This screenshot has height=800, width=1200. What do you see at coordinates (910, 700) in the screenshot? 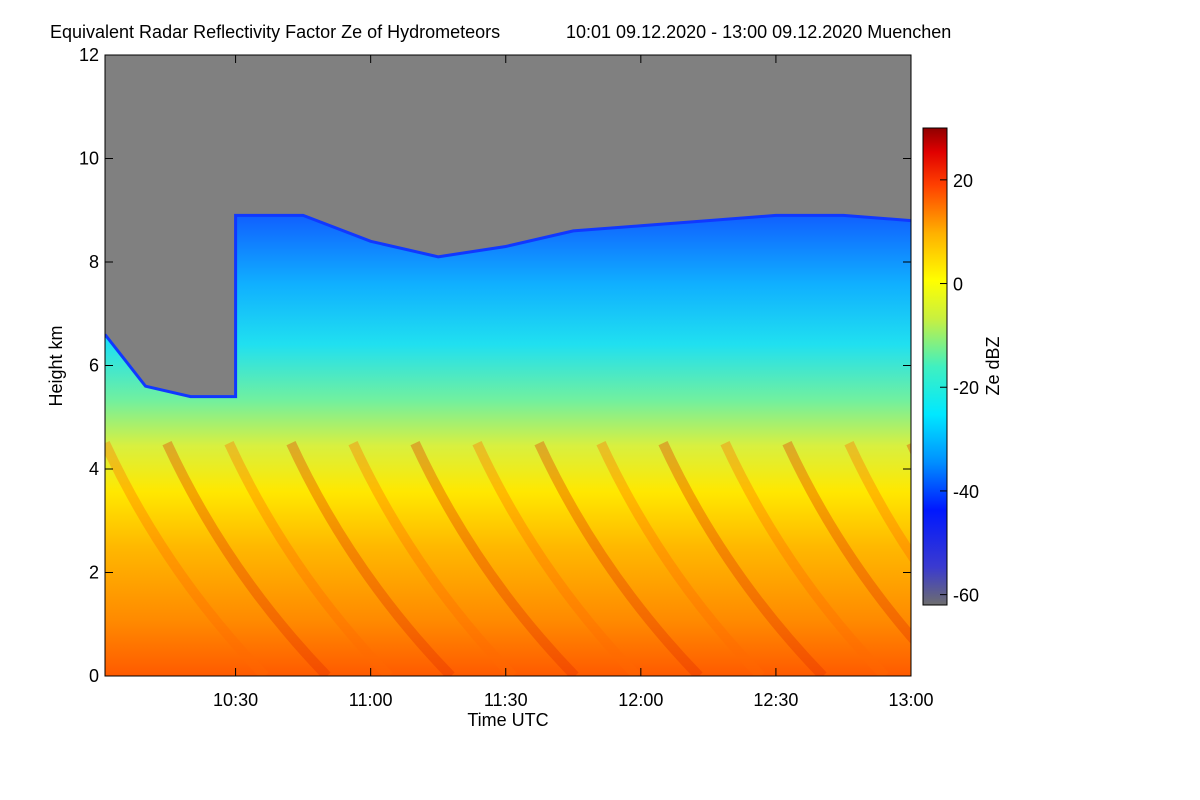
I see `x-tick-label: 13:00` at bounding box center [910, 700].